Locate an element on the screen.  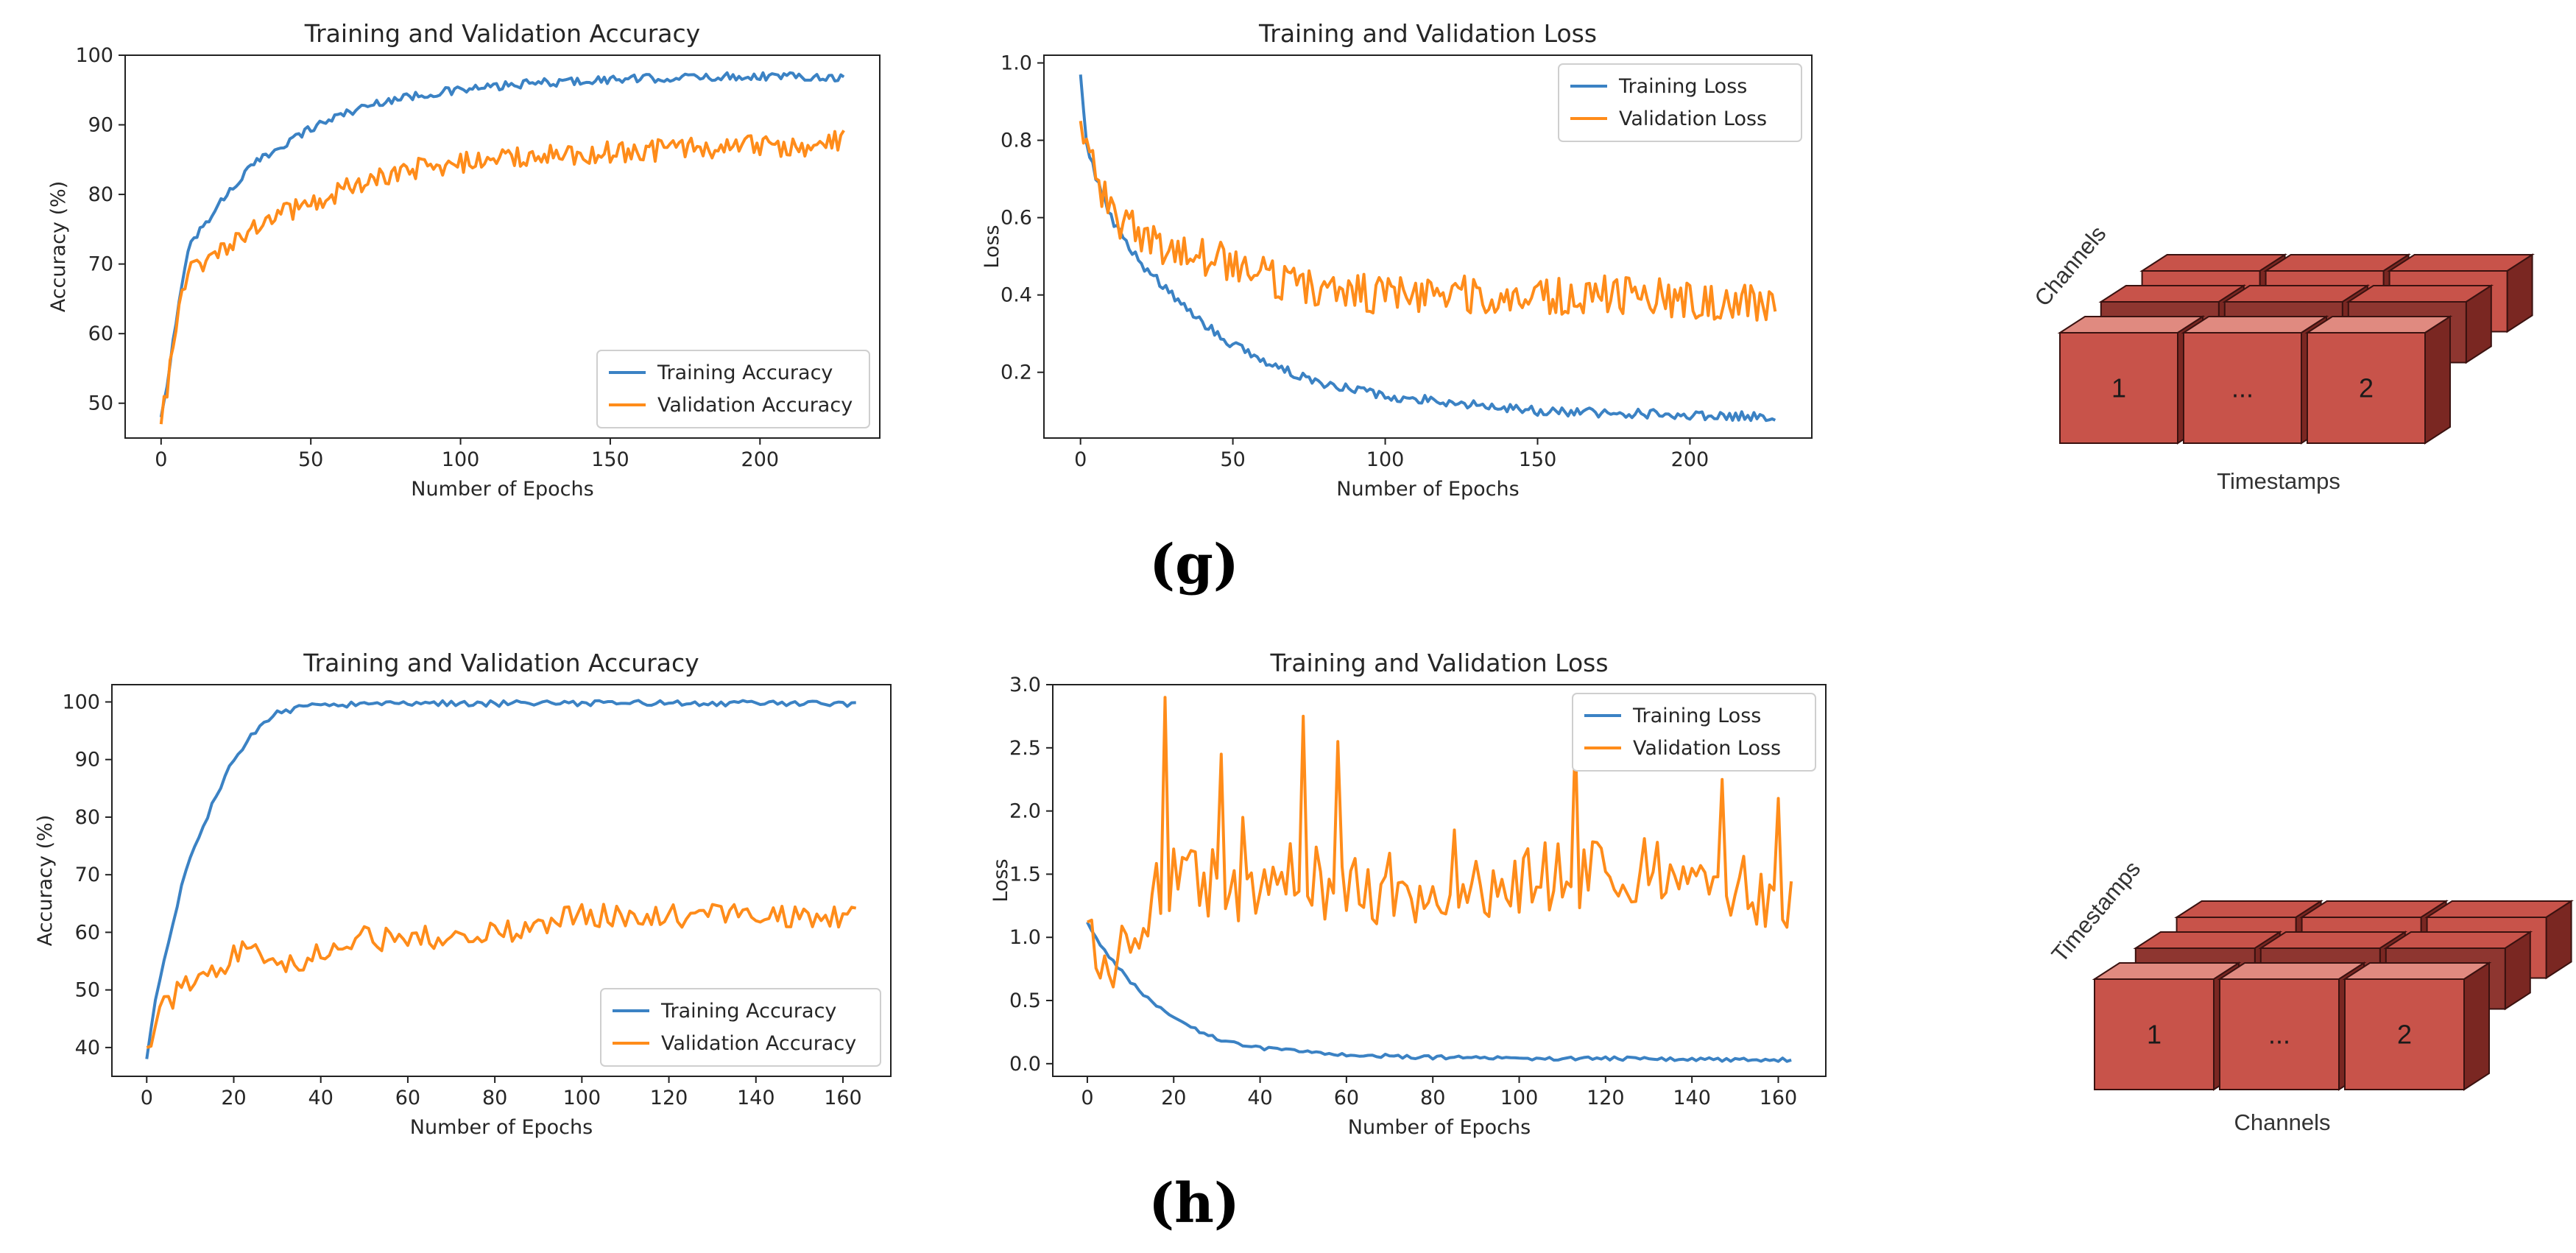
chart-title: Training and Validation Accuracy is located at coordinates (502, 34).